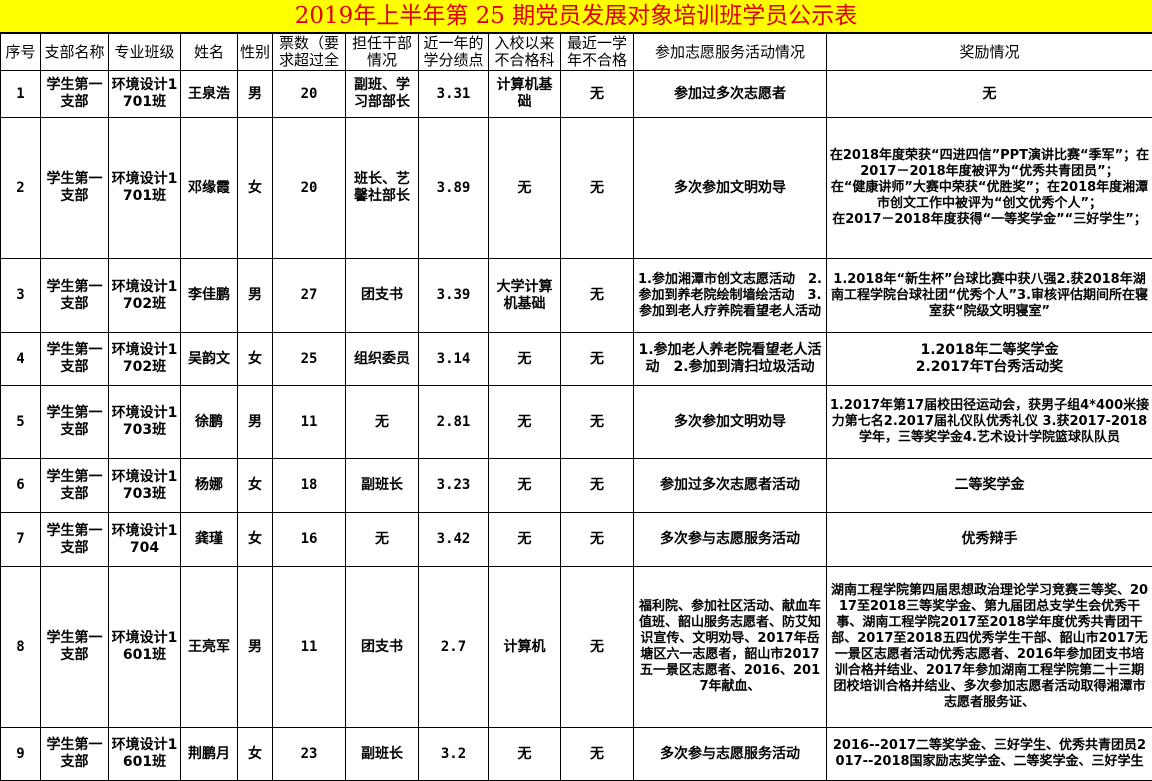  What do you see at coordinates (21, 422) in the screenshot?
I see `cell-index: 5` at bounding box center [21, 422].